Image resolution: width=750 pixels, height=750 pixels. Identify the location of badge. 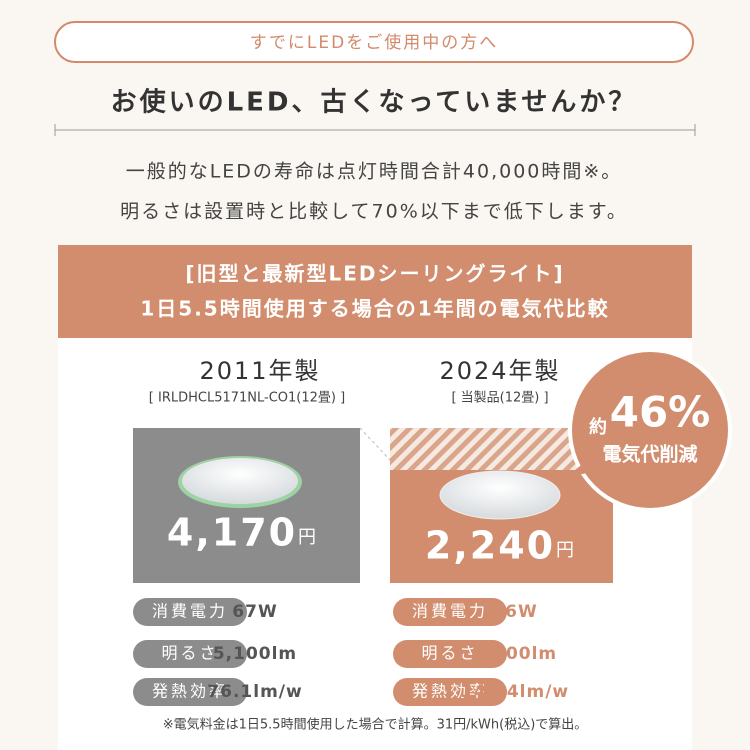
(650, 430).